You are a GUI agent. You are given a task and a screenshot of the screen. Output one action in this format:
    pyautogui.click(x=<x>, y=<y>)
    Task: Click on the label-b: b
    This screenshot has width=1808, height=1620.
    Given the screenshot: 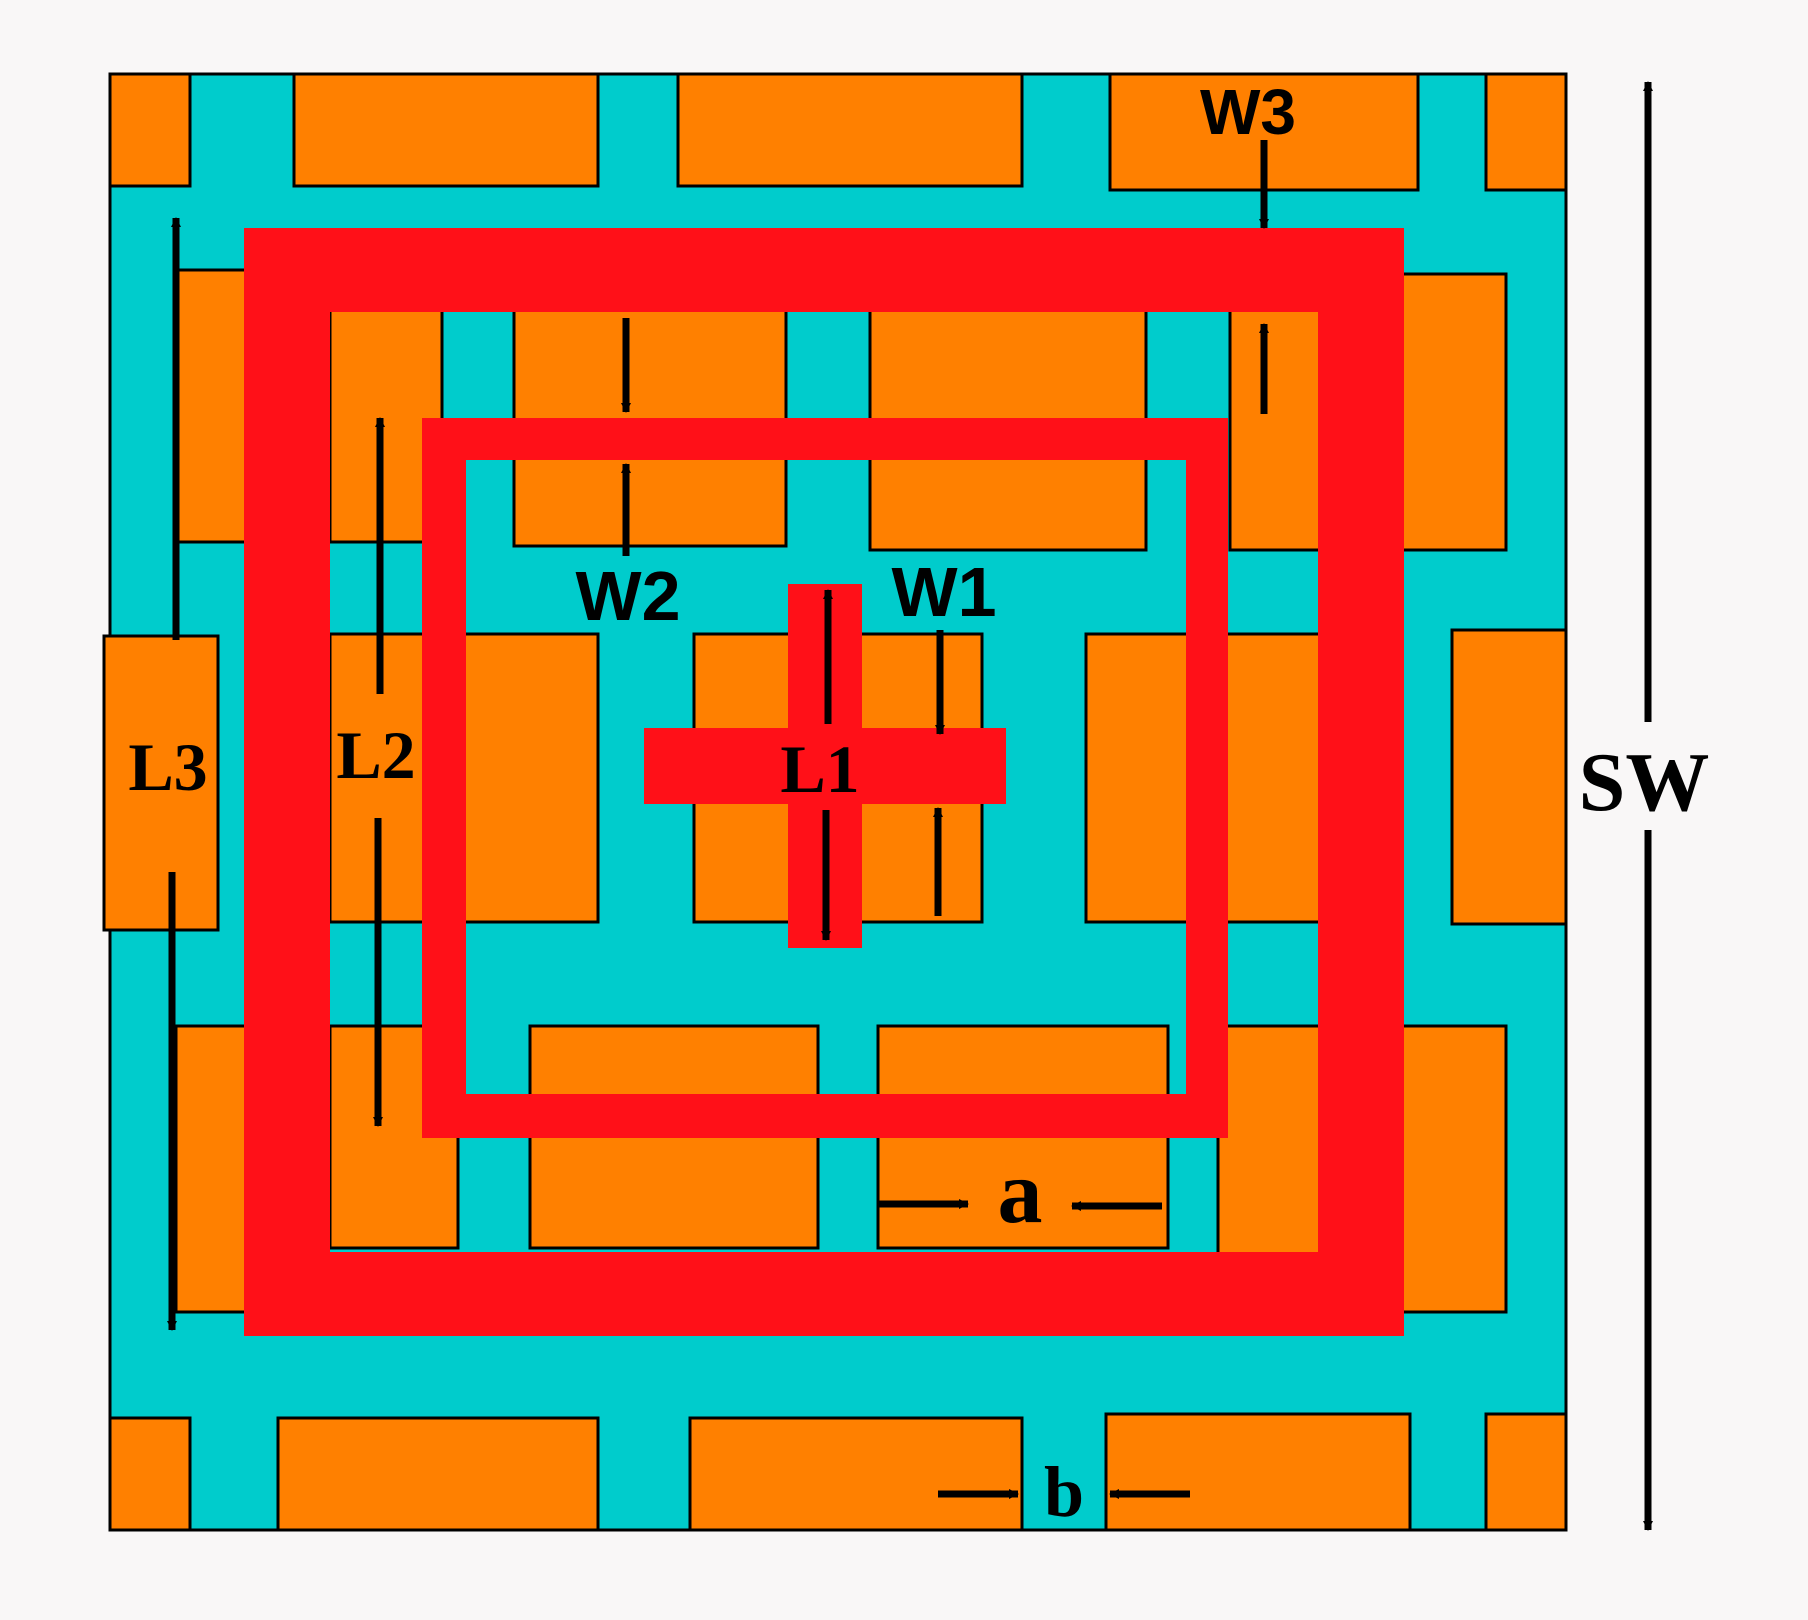 What is the action you would take?
    pyautogui.click(x=1064, y=1492)
    